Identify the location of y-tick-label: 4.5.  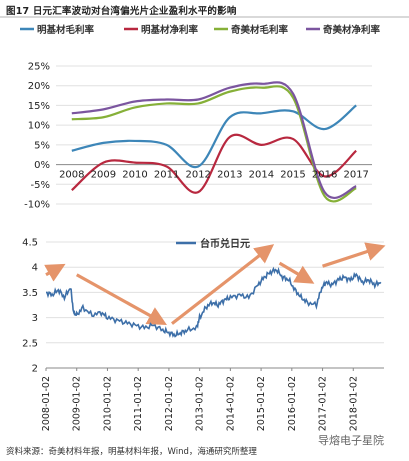
(30, 243).